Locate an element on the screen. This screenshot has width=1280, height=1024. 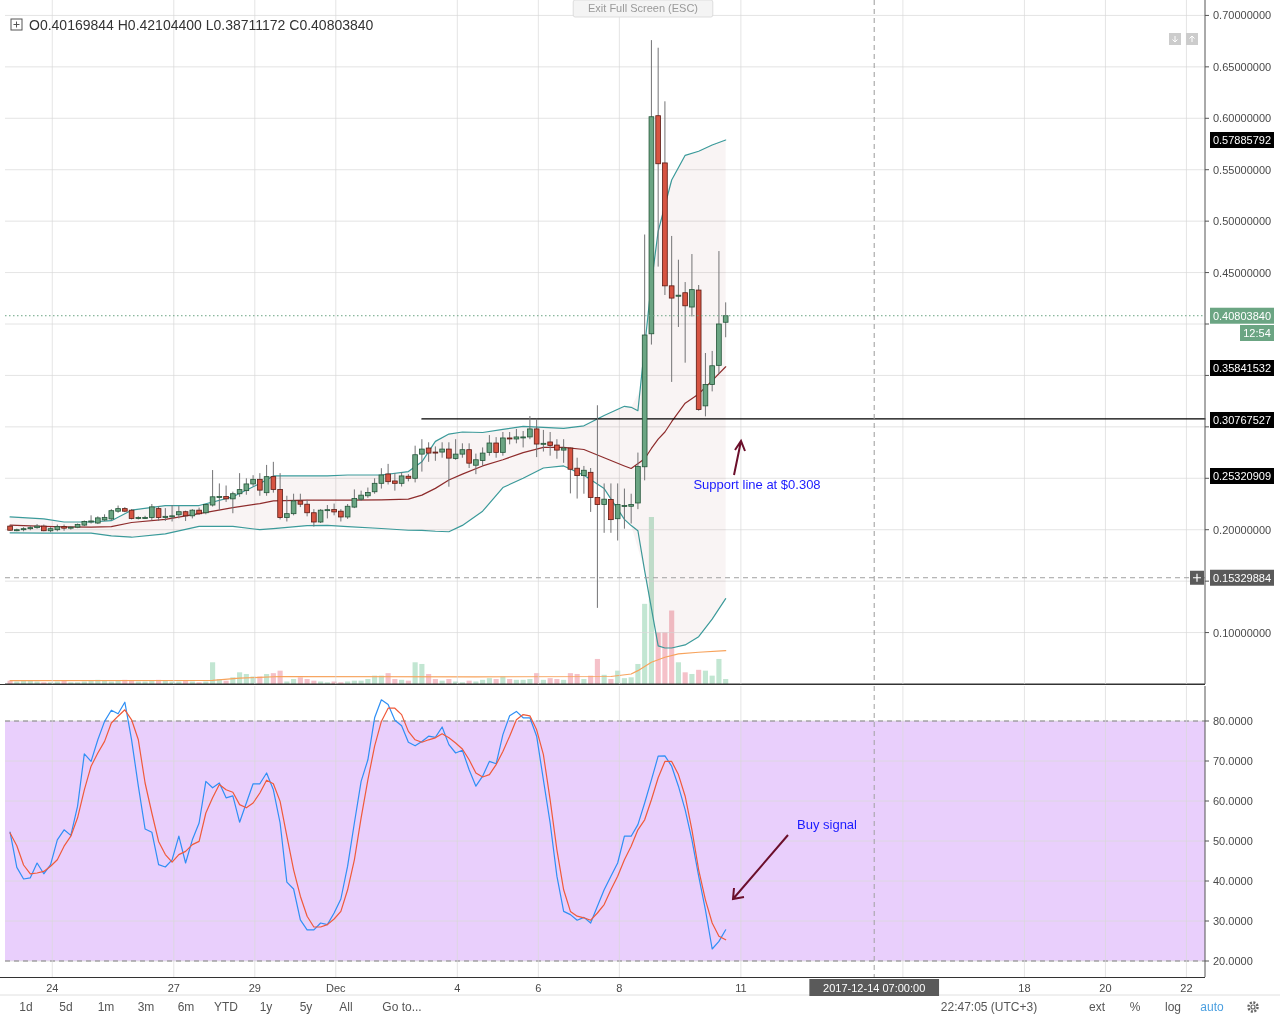
y-tick-label: 70.0000 is located at coordinates (1233, 761).